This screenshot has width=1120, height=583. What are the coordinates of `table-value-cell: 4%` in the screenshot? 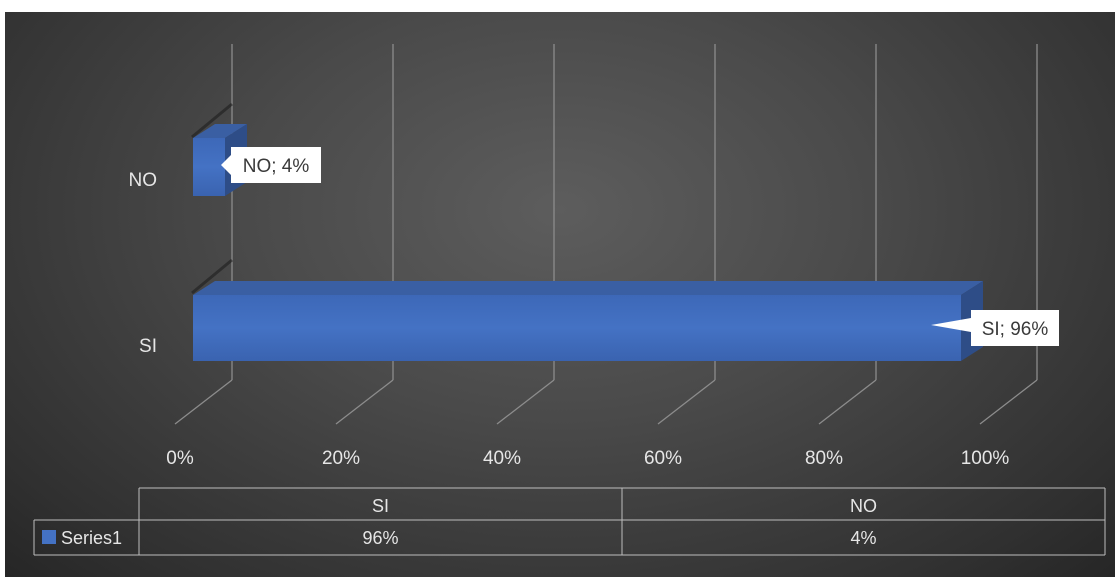 It's located at (863, 538).